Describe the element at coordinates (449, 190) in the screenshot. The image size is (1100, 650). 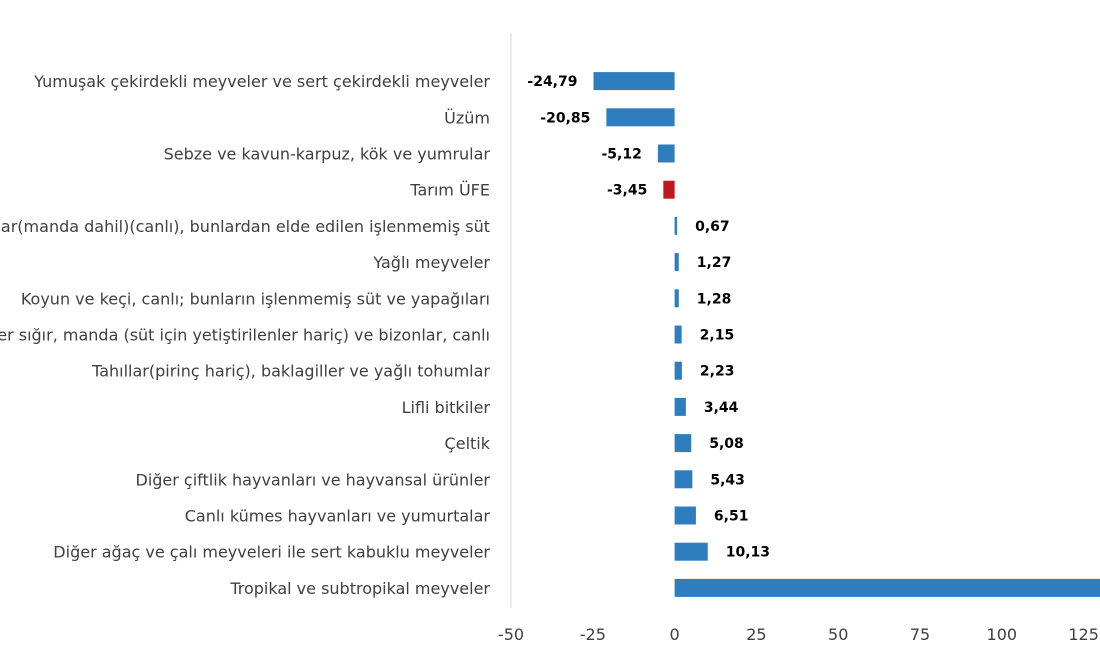
I see `category-label: Tarım ÜFE` at that location.